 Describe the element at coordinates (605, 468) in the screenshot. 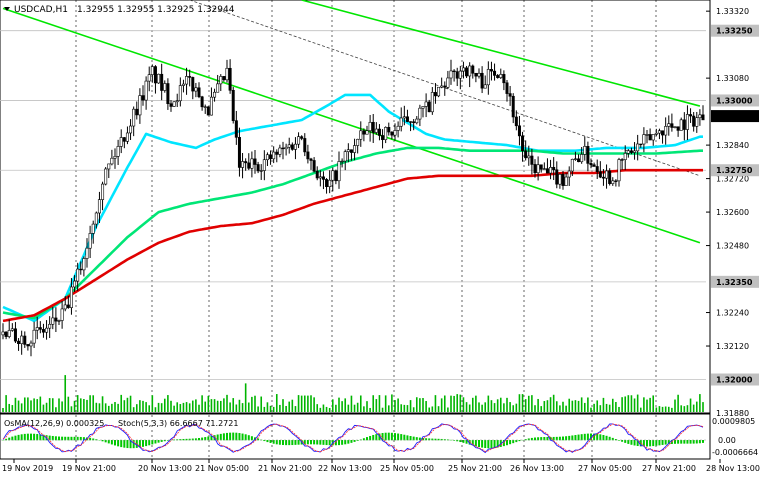

I see `x-tick-label: 27 Nov 05:00` at that location.